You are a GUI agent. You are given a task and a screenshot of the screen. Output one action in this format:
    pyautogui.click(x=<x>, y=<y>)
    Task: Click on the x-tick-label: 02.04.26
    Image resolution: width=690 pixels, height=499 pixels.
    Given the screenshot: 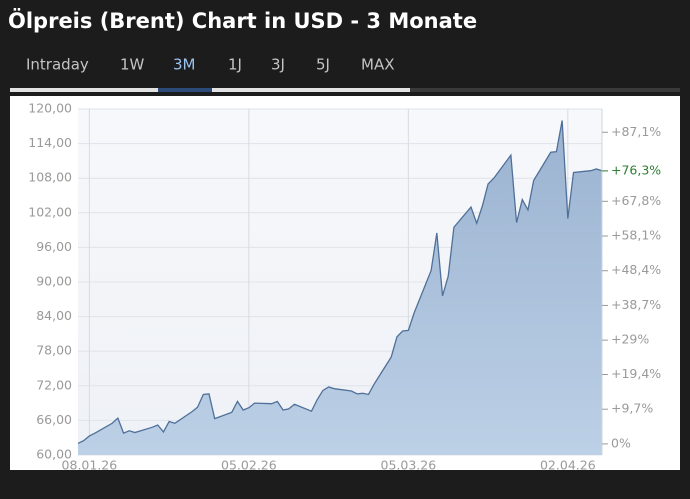 What is the action you would take?
    pyautogui.click(x=568, y=465)
    